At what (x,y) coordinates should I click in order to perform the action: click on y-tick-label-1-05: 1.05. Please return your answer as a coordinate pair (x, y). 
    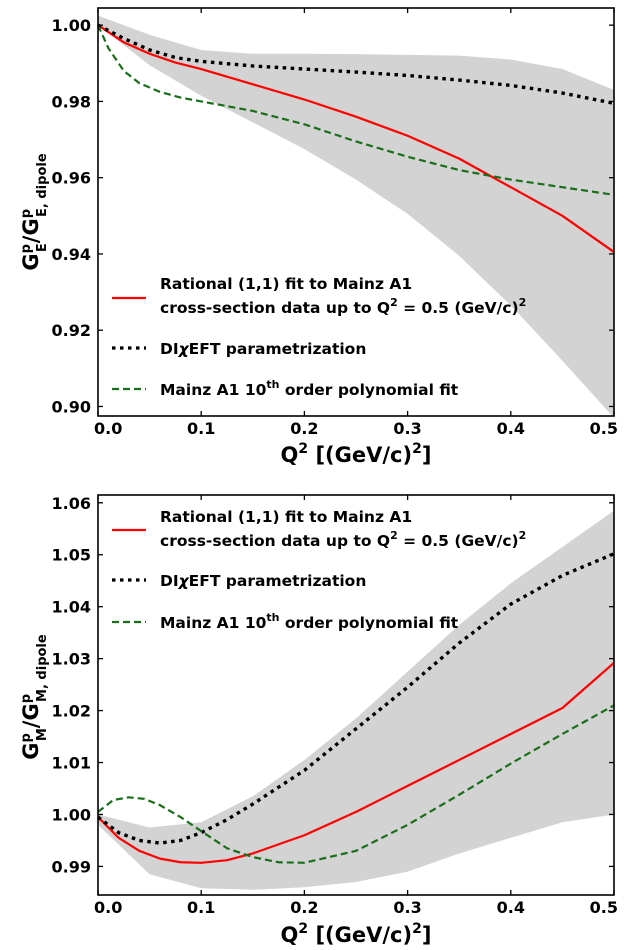
    Looking at the image, I should click on (71, 555).